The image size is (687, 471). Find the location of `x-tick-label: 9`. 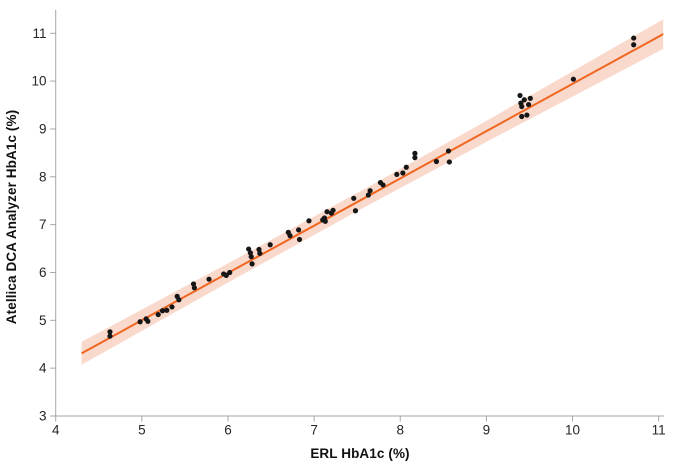

x-tick-label: 9 is located at coordinates (487, 430).